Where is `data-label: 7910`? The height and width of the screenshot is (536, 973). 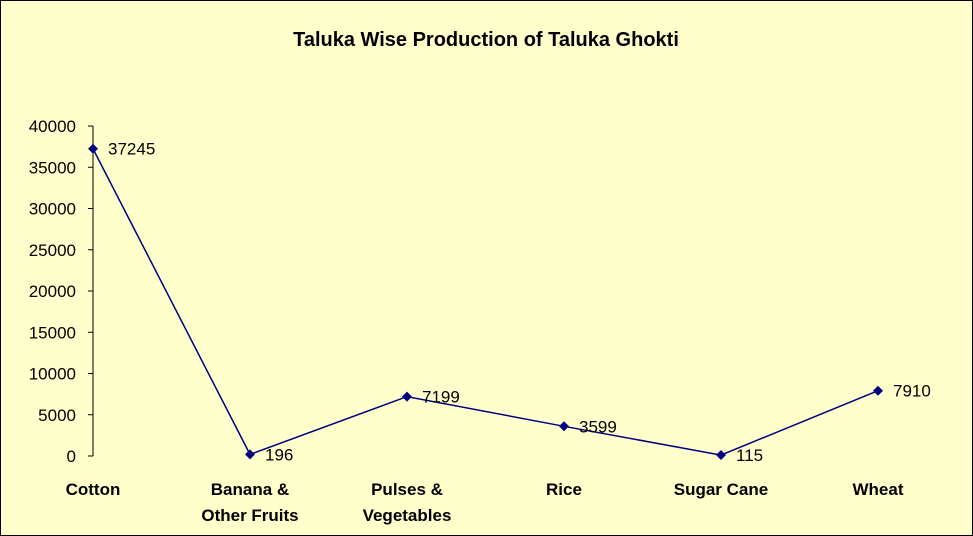 data-label: 7910 is located at coordinates (912, 391).